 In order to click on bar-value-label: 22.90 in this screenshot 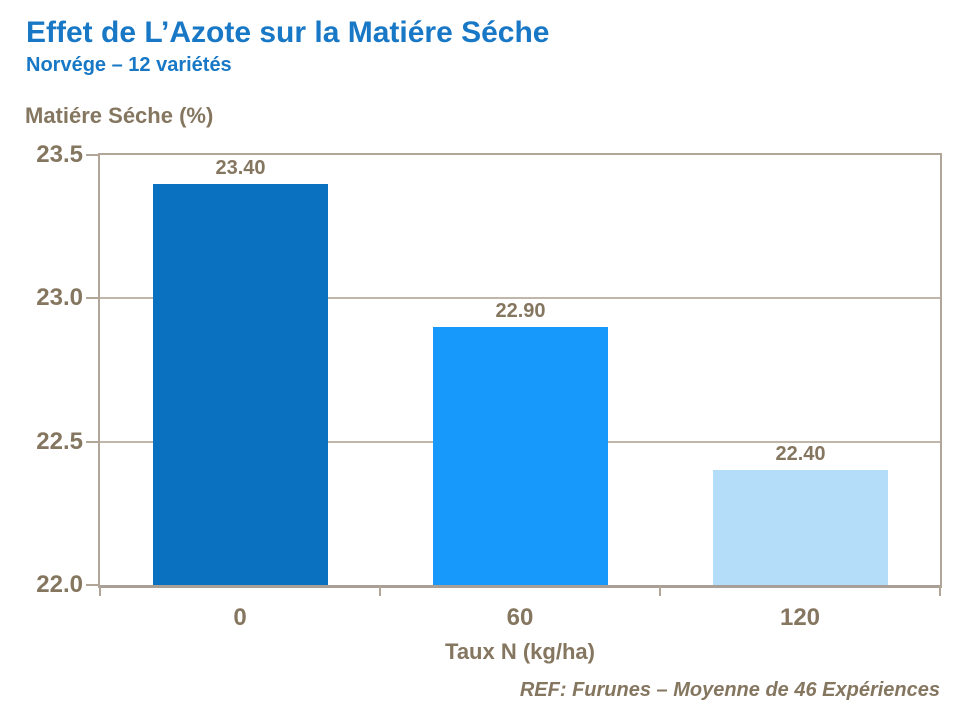, I will do `click(520, 311)`.